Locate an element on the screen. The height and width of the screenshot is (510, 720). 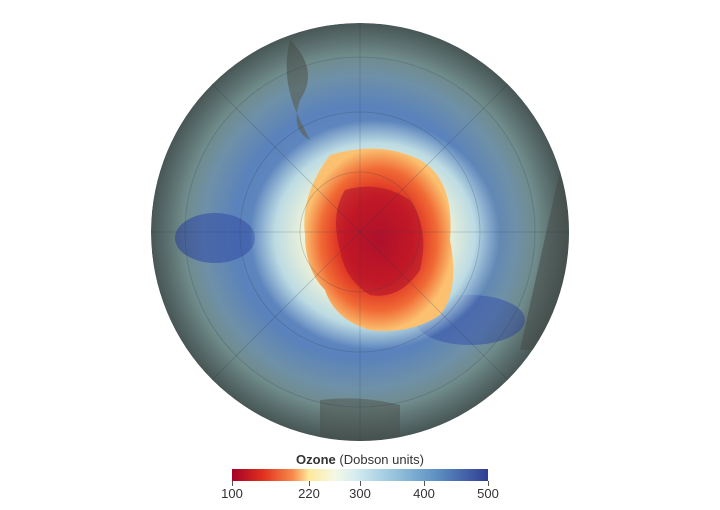
colorbar is located at coordinates (360, 475).